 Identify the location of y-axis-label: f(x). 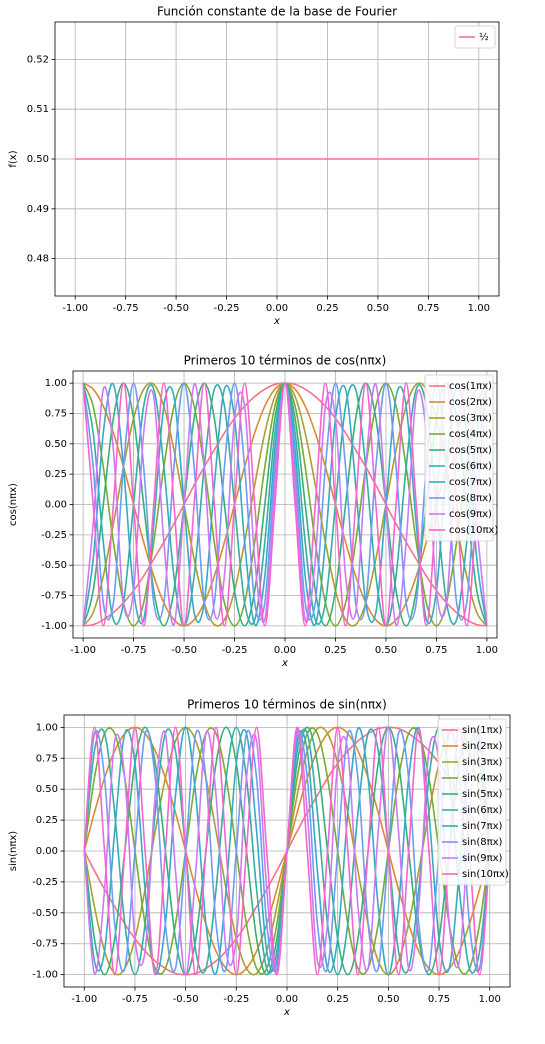
(13, 158).